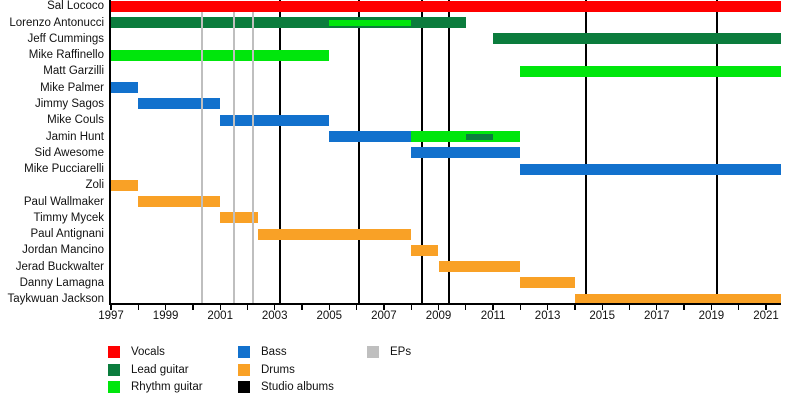 Image resolution: width=800 pixels, height=404 pixels. I want to click on member-label: Taykwuan Jackson, so click(55, 299).